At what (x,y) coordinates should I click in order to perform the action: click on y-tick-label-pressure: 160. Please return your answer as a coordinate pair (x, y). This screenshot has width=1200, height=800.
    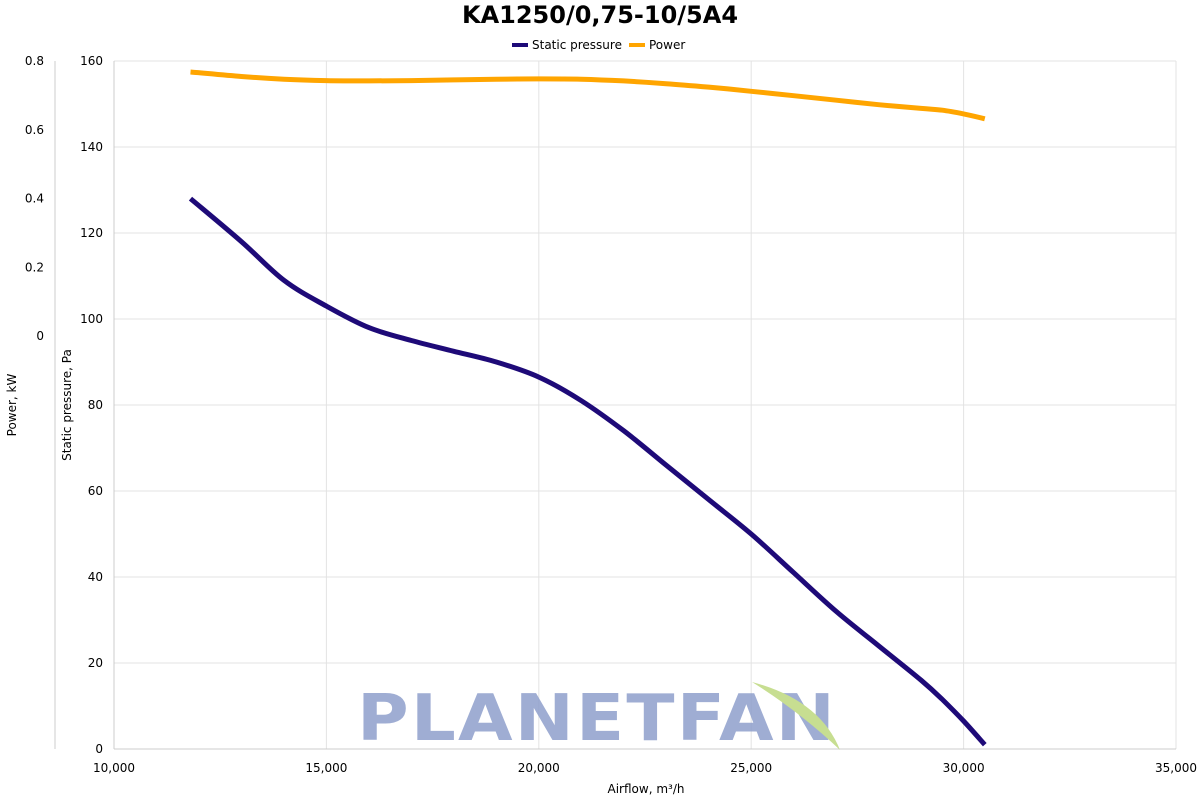
    Looking at the image, I should click on (91, 61).